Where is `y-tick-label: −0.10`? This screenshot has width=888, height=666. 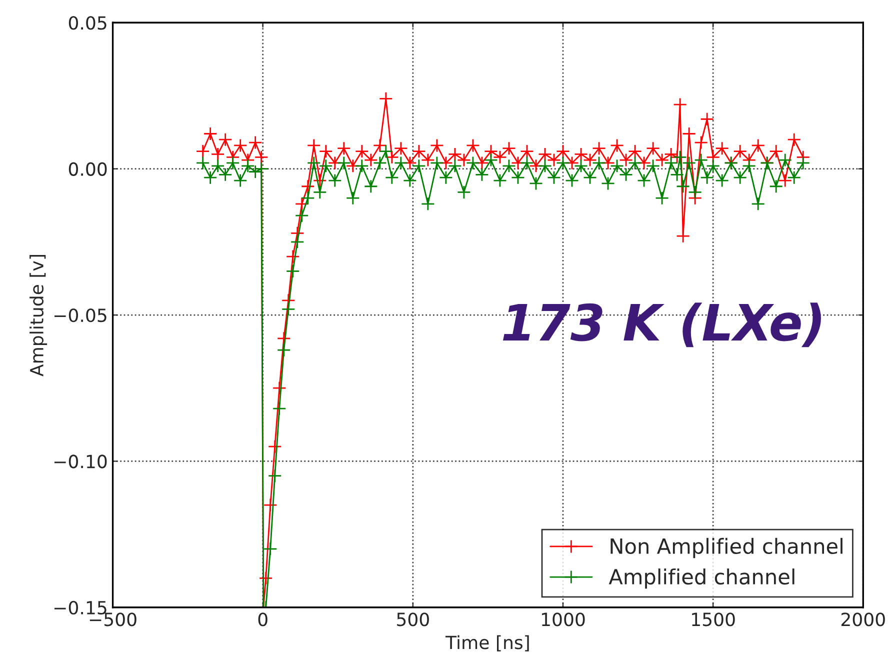 y-tick-label: −0.10 is located at coordinates (80, 461).